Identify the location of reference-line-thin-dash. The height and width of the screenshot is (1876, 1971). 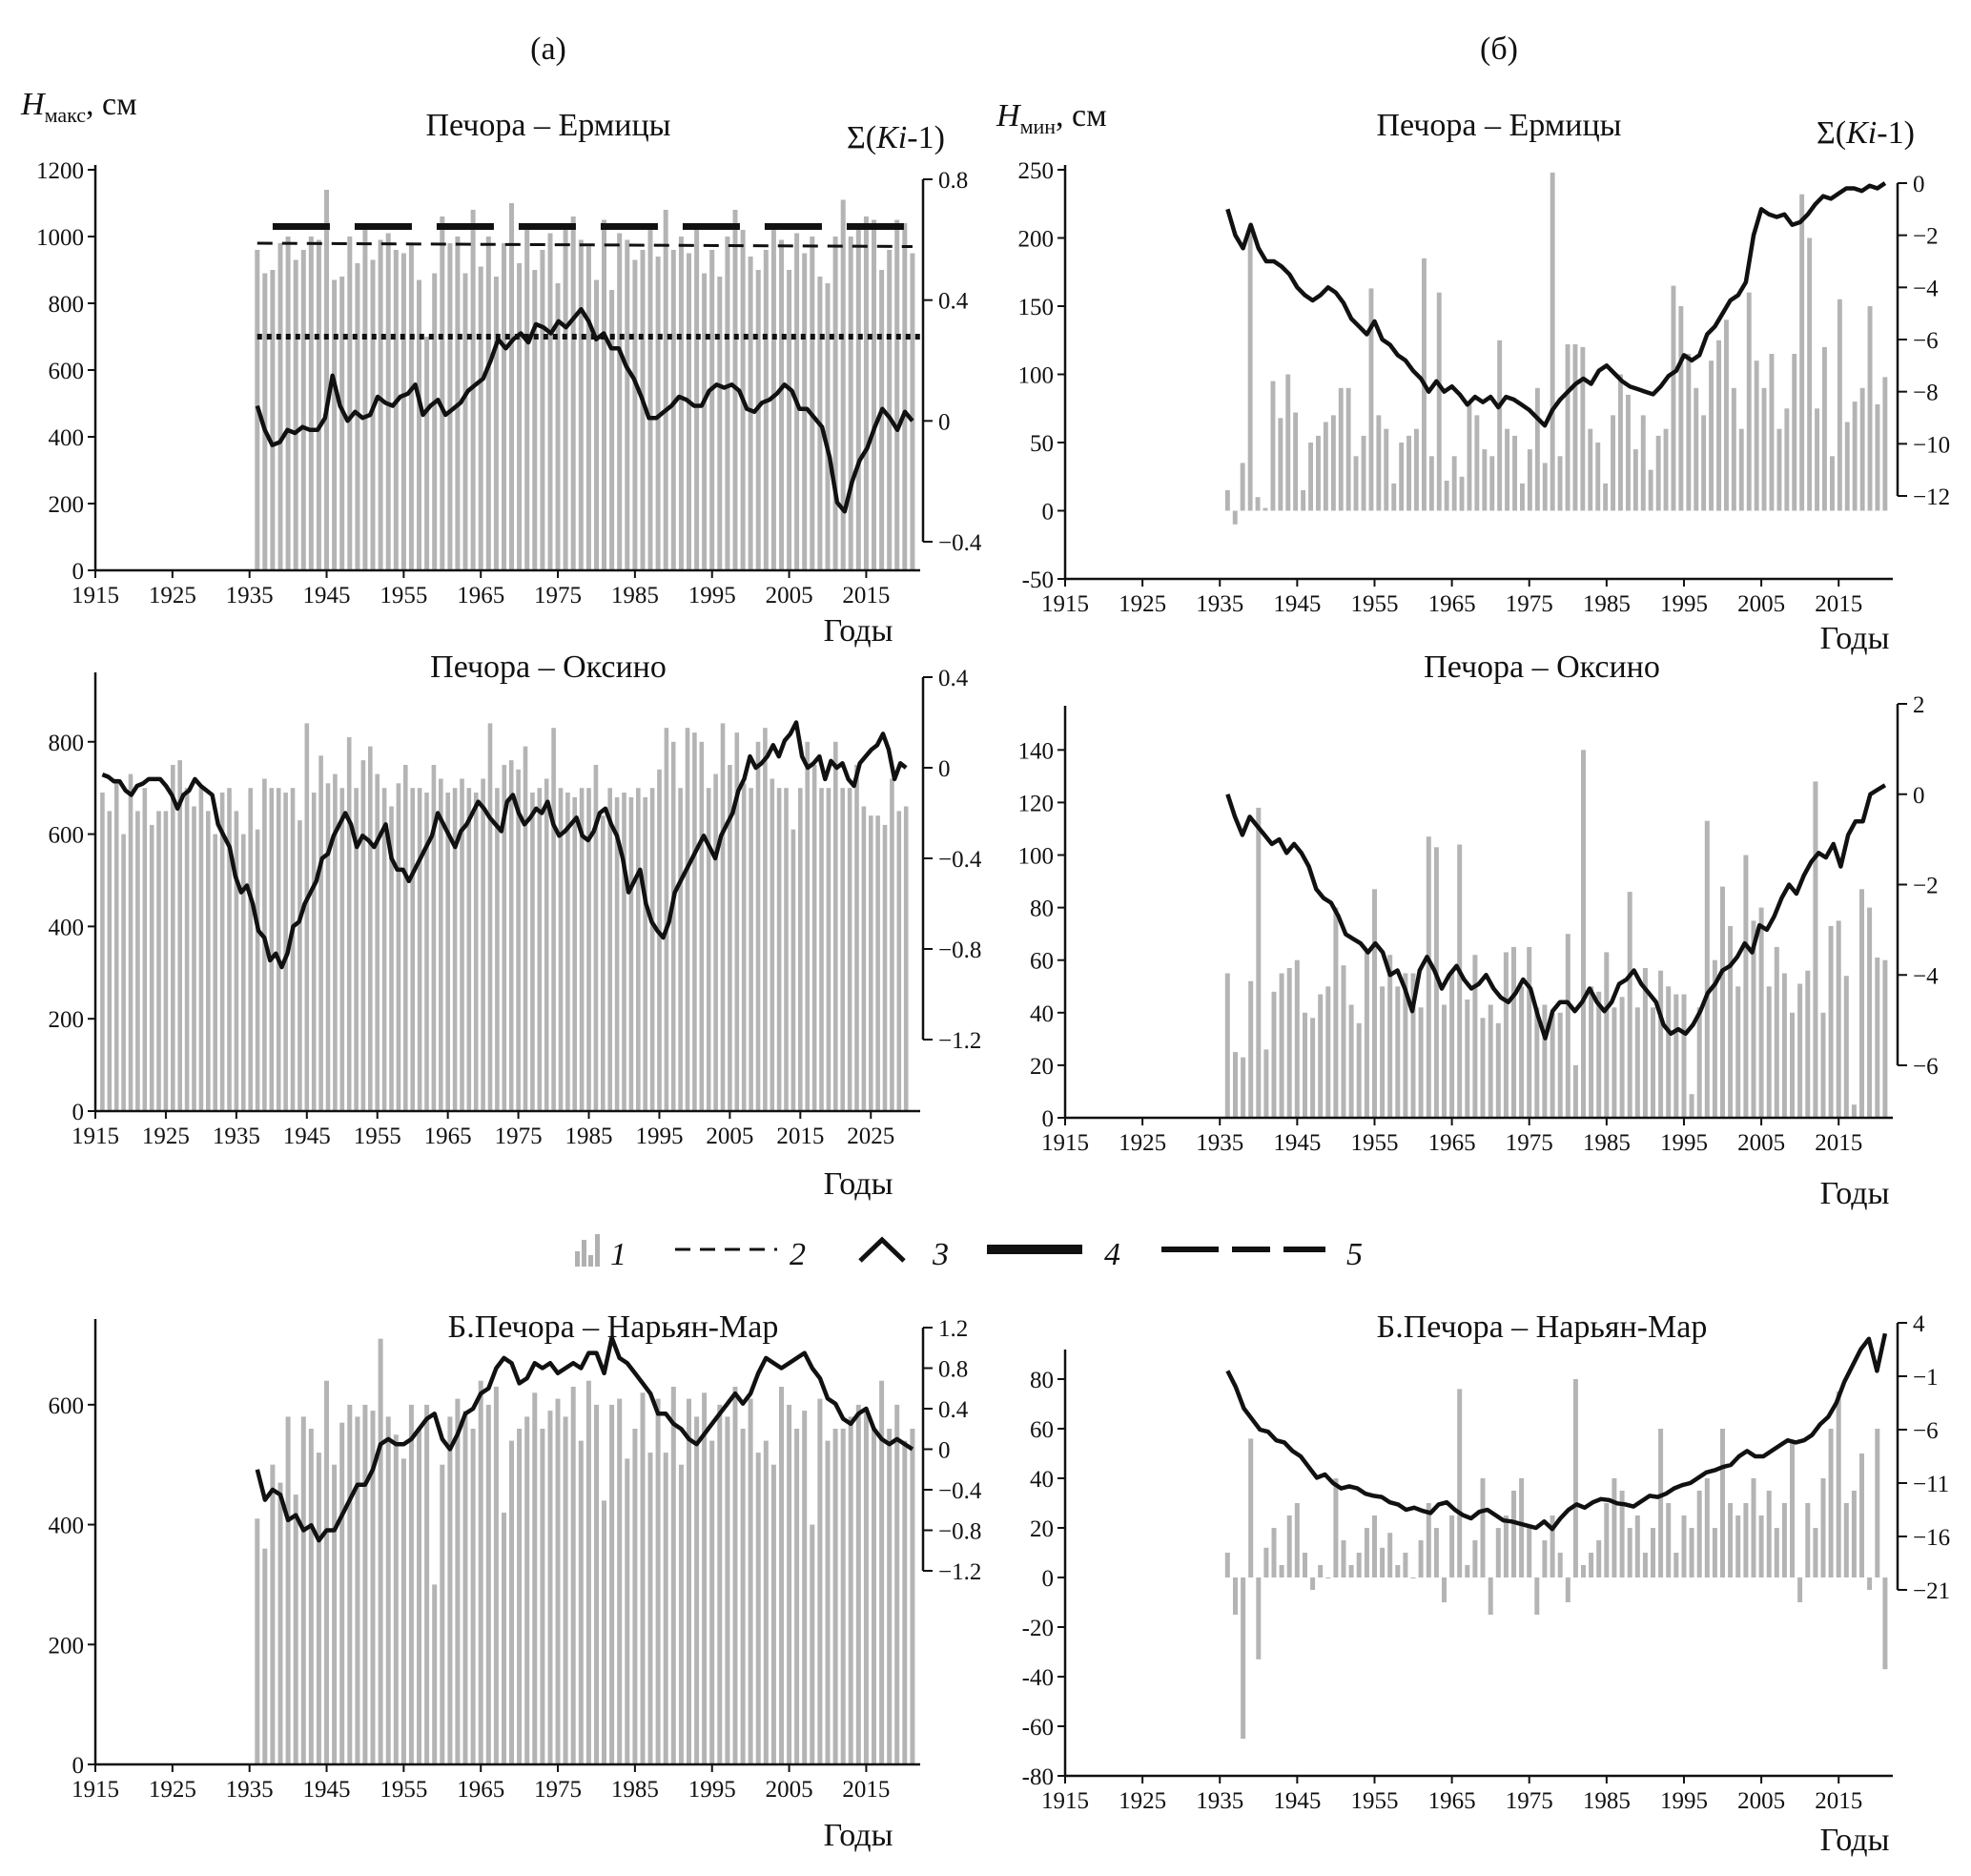
(585, 244).